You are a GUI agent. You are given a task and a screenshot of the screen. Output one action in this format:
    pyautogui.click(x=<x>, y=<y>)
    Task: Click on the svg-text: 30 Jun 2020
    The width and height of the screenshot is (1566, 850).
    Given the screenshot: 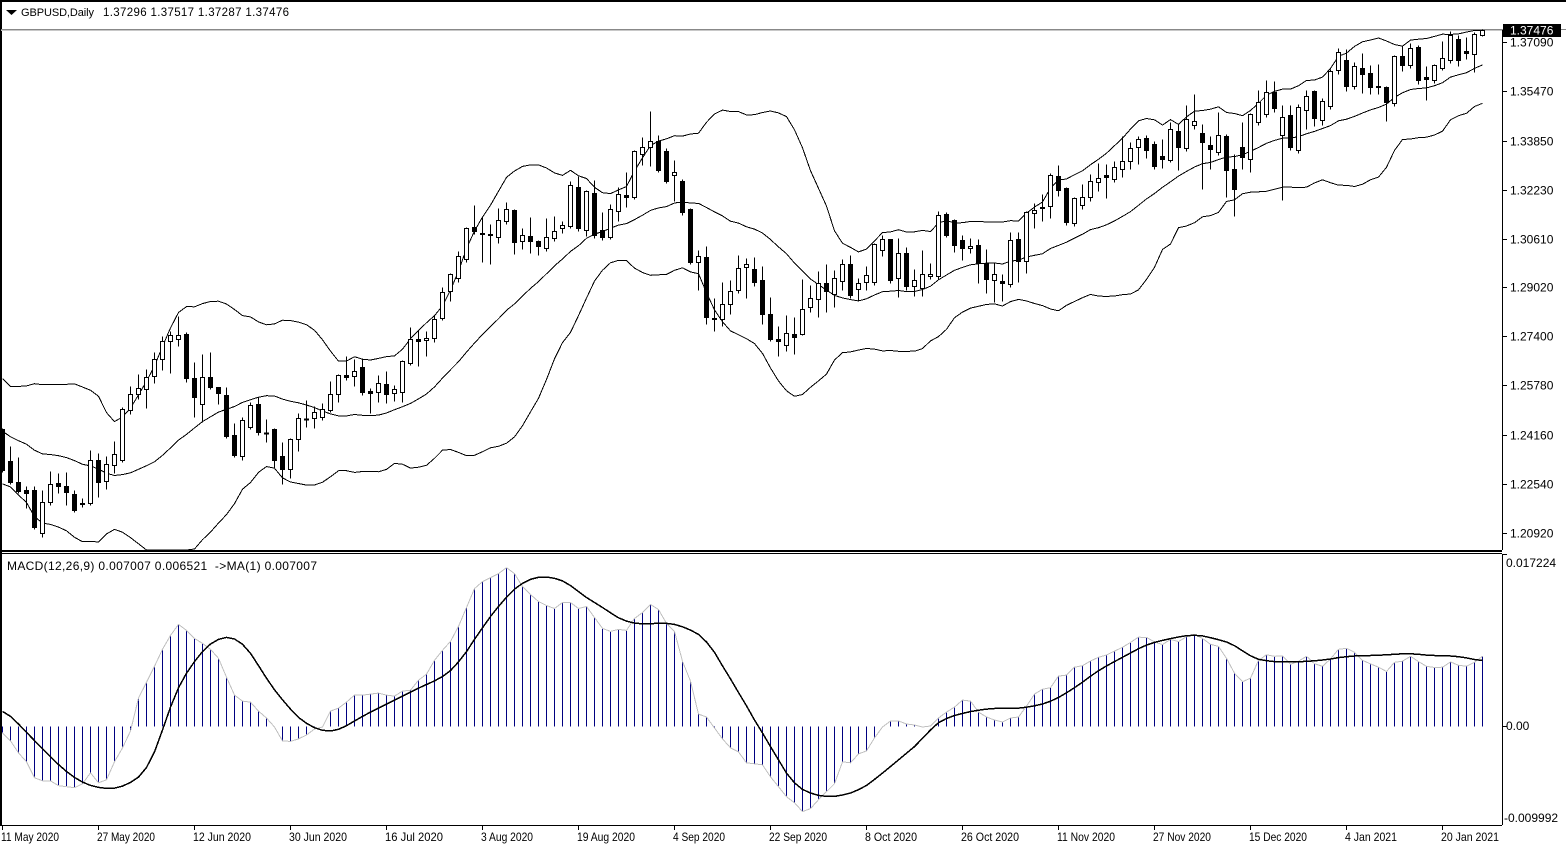 What is the action you would take?
    pyautogui.click(x=318, y=837)
    